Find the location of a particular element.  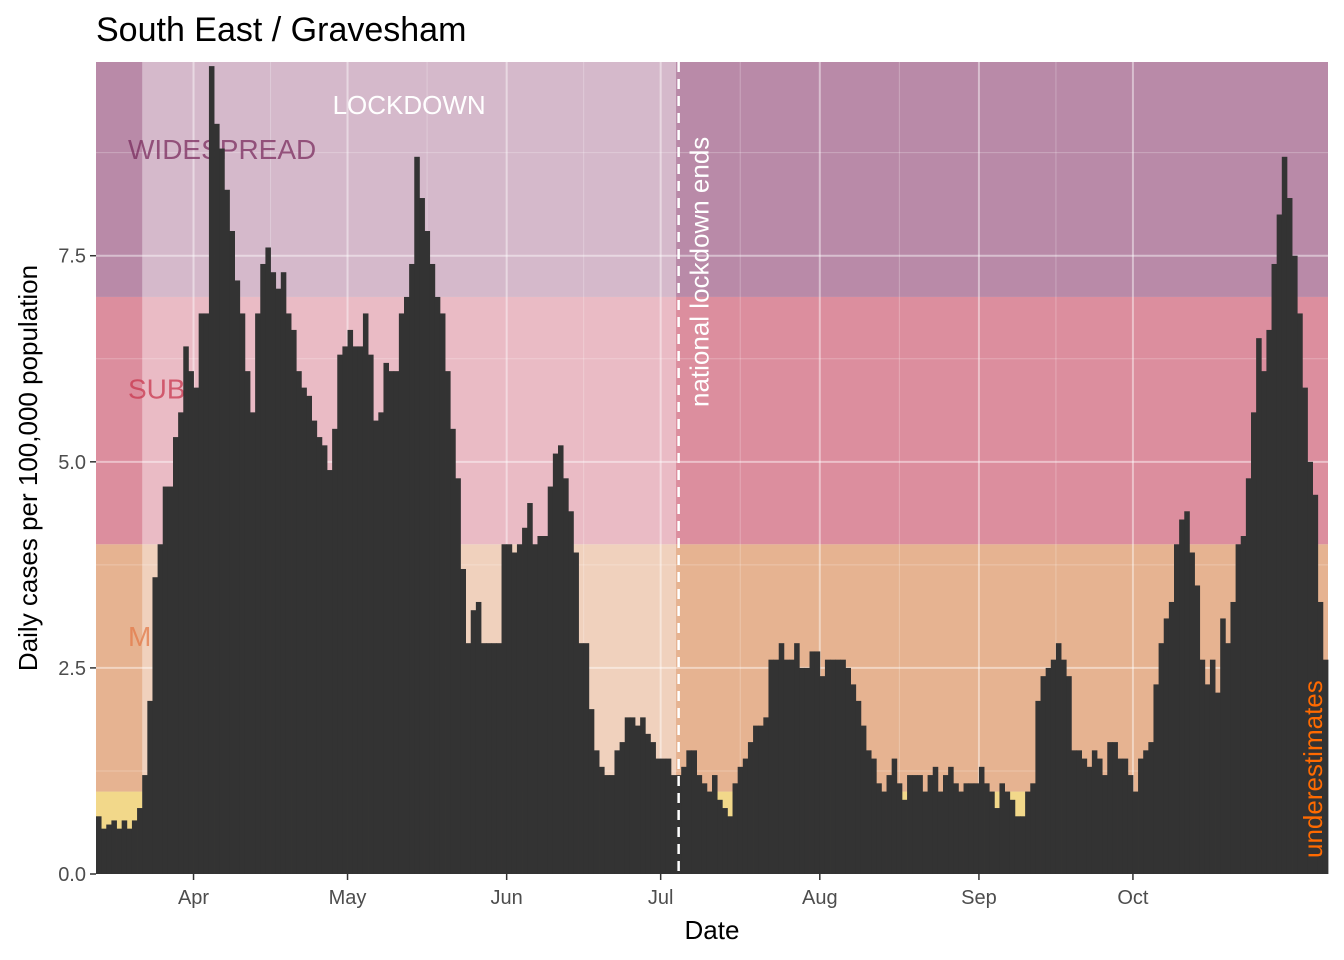

underestimates-label: underestimates is located at coordinates (1313, 769).